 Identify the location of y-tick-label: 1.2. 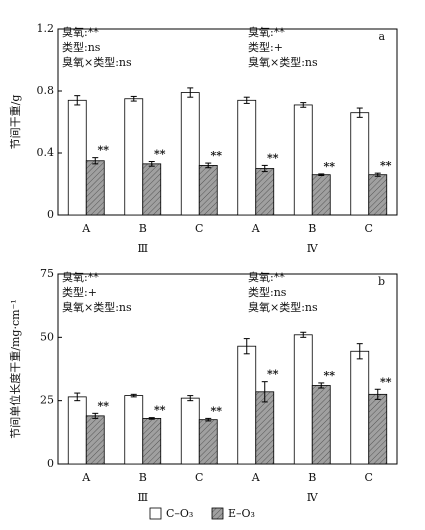
(46, 28).